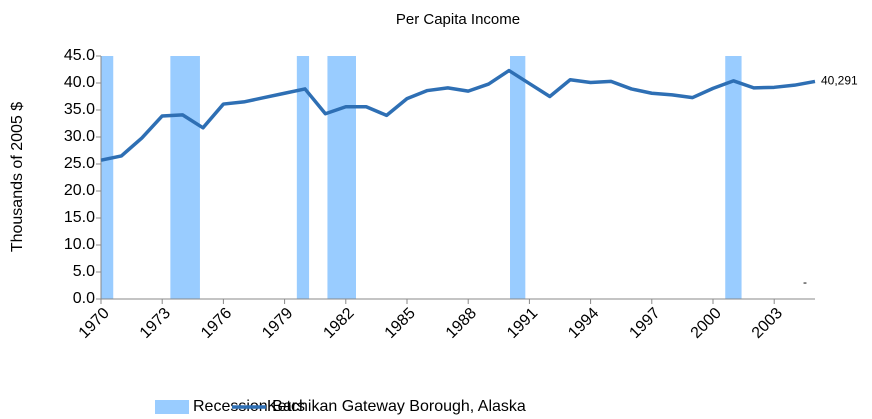  Describe the element at coordinates (805, 282) in the screenshot. I see `annotation: -` at that location.